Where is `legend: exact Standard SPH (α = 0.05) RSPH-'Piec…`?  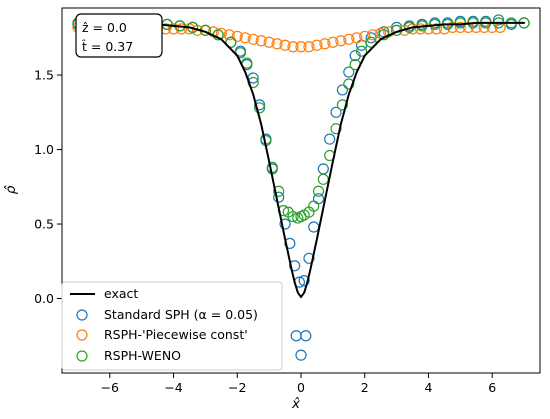 legend: exact Standard SPH (α = 0.05) RSPH-'Piec… is located at coordinates (172, 326).